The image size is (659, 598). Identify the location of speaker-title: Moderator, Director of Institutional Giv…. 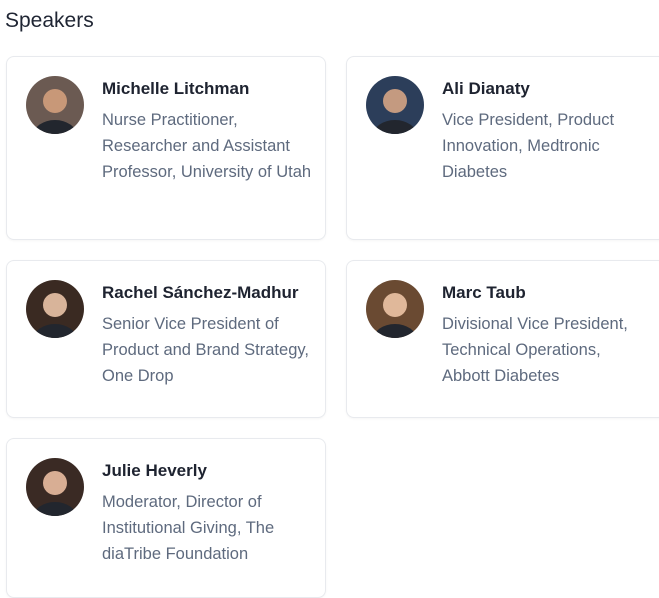
(188, 528).